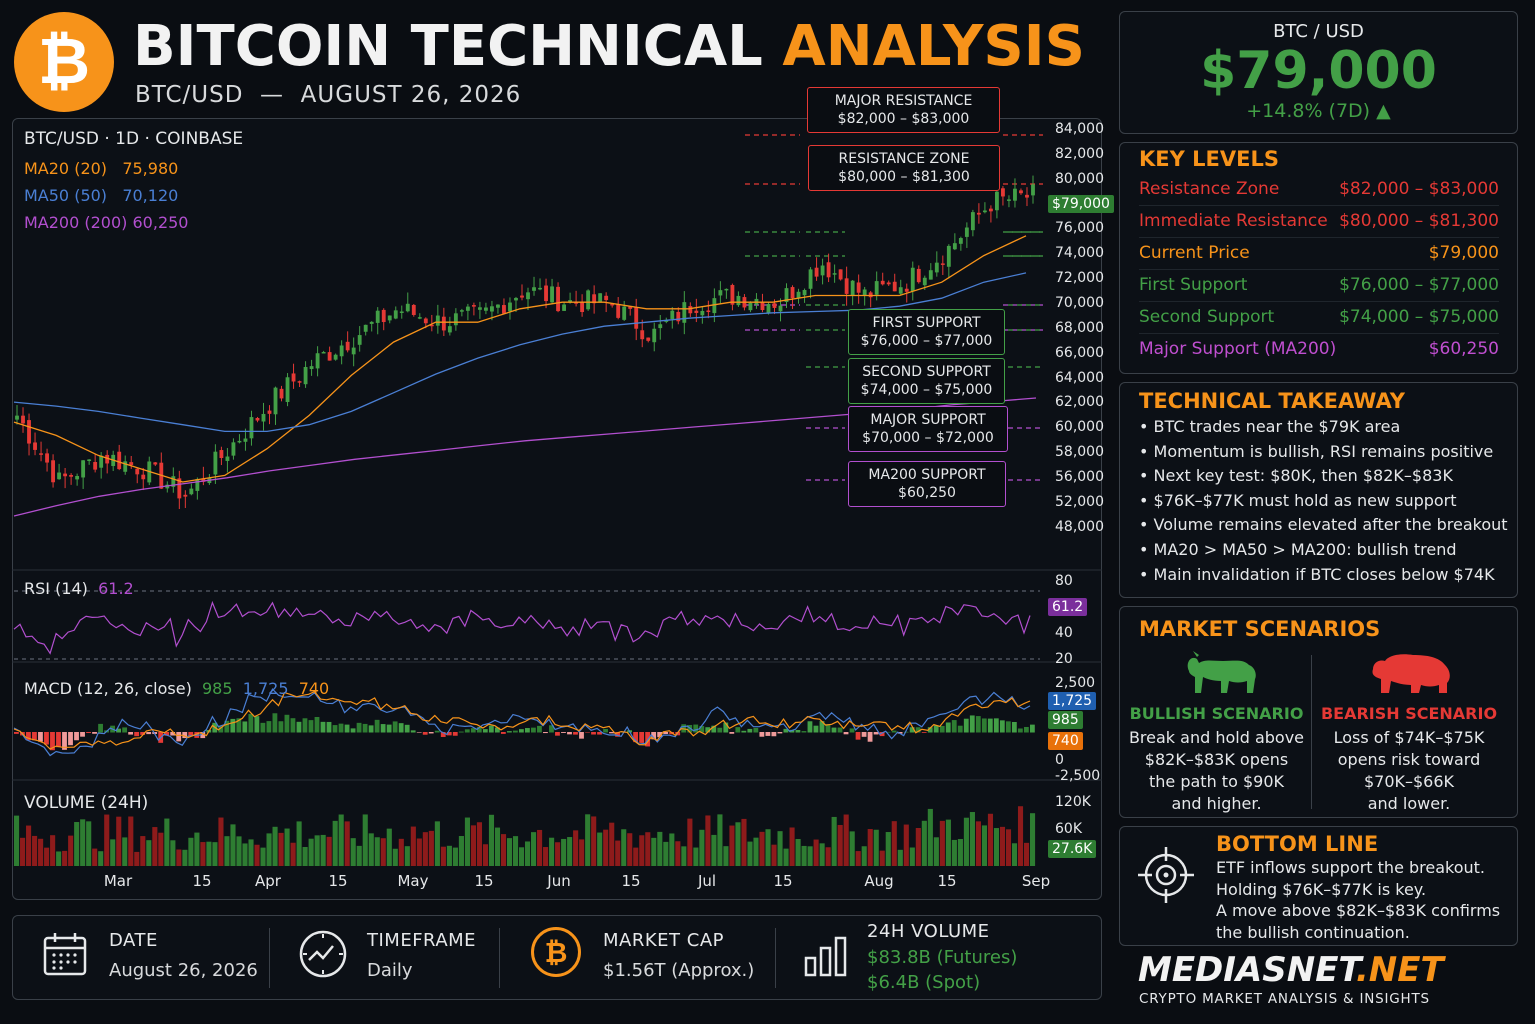 The height and width of the screenshot is (1024, 1535). I want to click on takeaway-bullet: • $76K–$77K must hold as new support, so click(1319, 501).